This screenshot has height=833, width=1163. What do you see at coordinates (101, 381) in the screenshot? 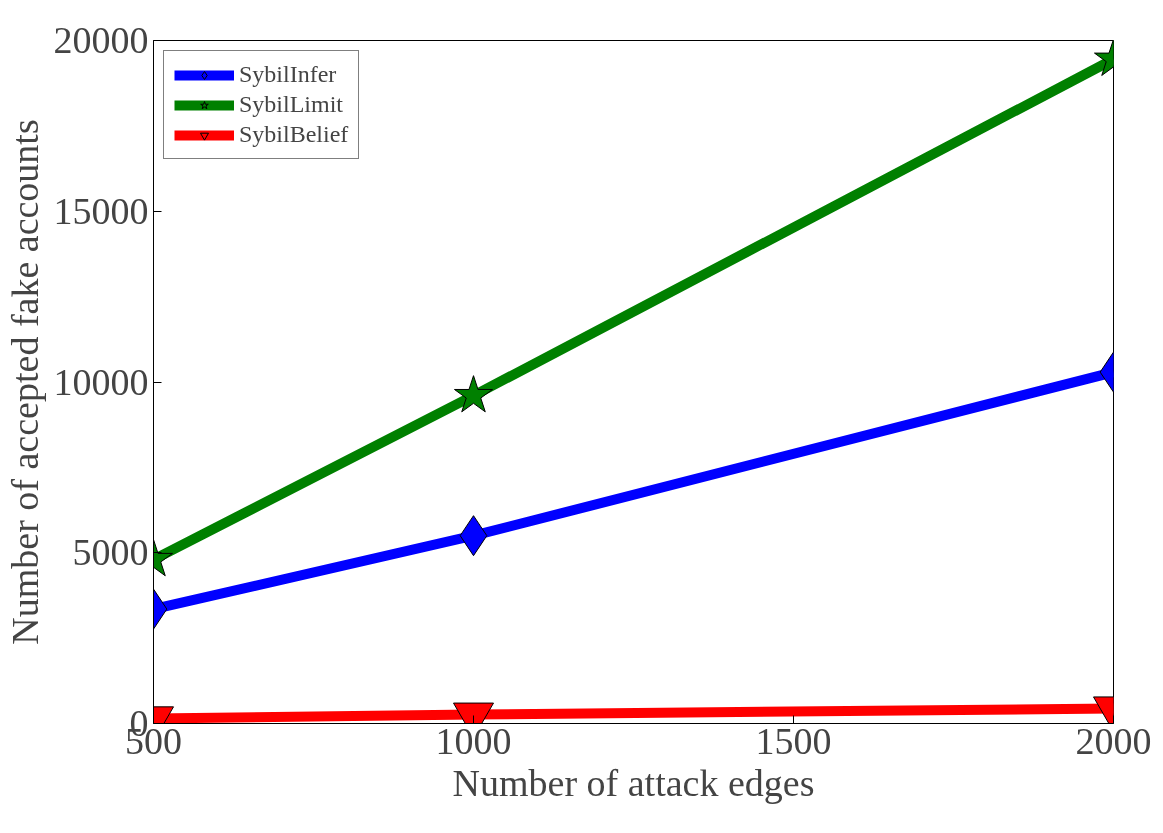
I see `y-tick-label: 10000` at bounding box center [101, 381].